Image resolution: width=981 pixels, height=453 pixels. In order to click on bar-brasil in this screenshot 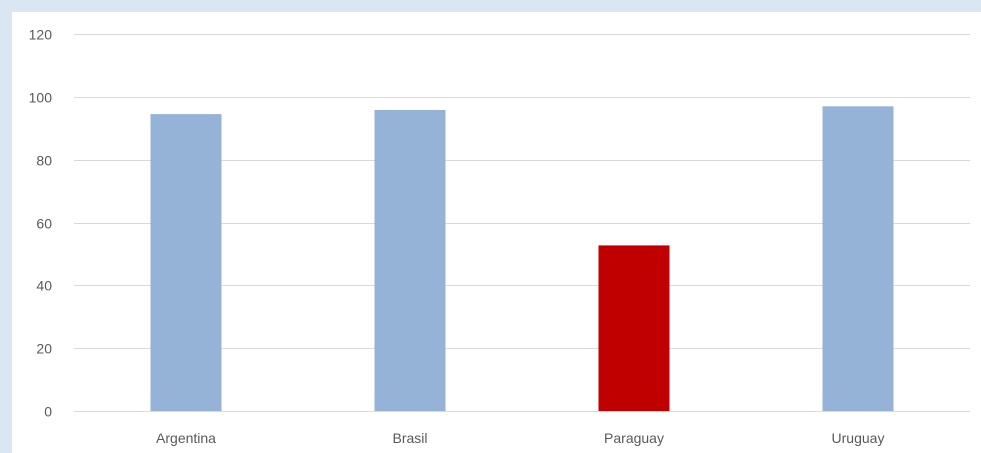, I will do `click(410, 260)`.